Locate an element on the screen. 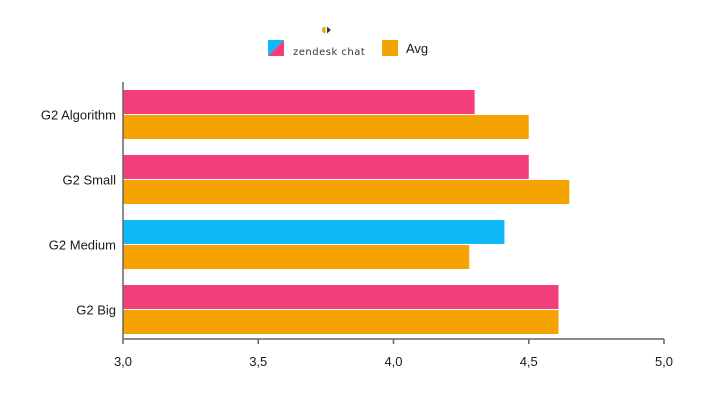 This screenshot has height=401, width=701. legend-label-avg: Avg is located at coordinates (417, 48).